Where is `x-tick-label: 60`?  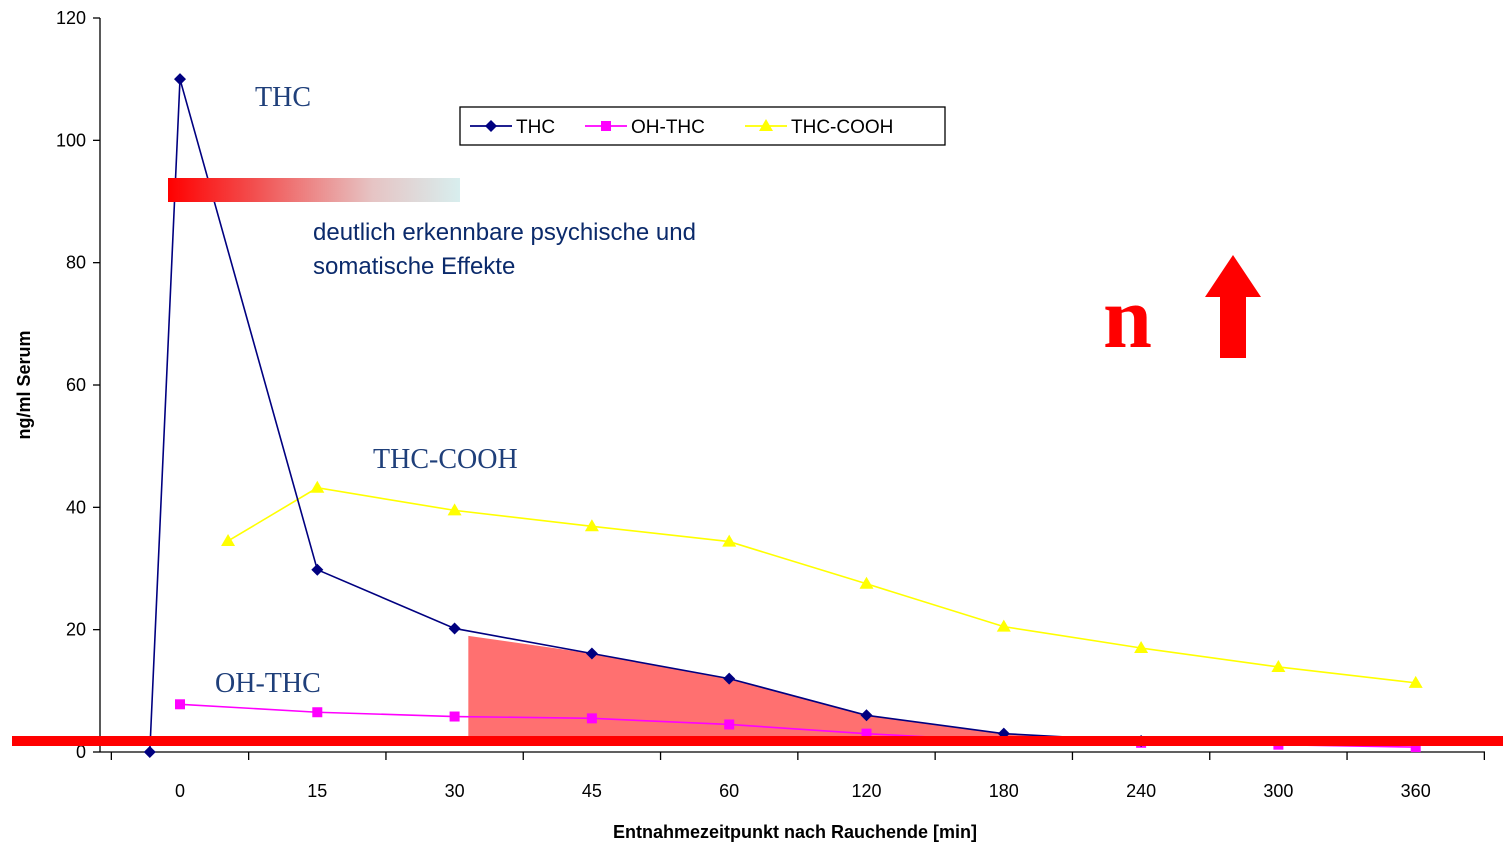
x-tick-label: 60 is located at coordinates (729, 791).